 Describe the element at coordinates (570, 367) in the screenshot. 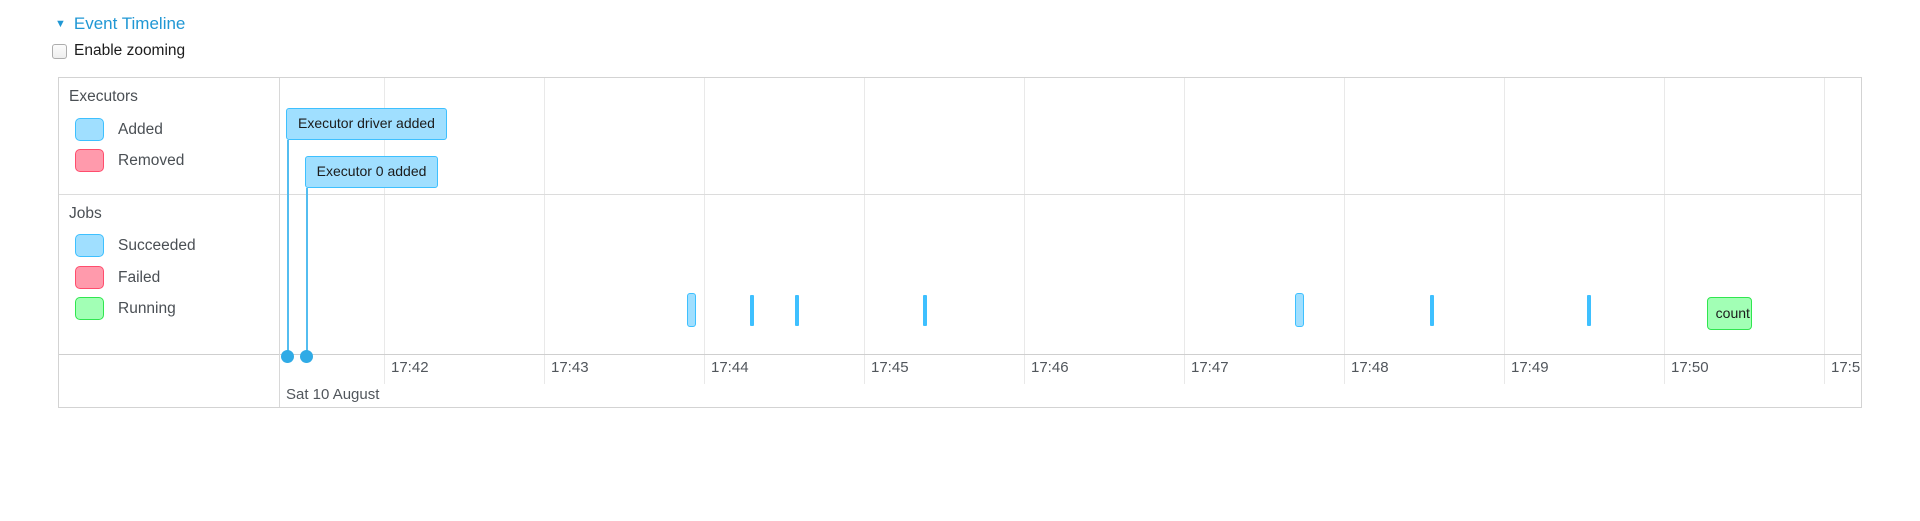

I see `axis-tick-17:43: 17:43` at that location.